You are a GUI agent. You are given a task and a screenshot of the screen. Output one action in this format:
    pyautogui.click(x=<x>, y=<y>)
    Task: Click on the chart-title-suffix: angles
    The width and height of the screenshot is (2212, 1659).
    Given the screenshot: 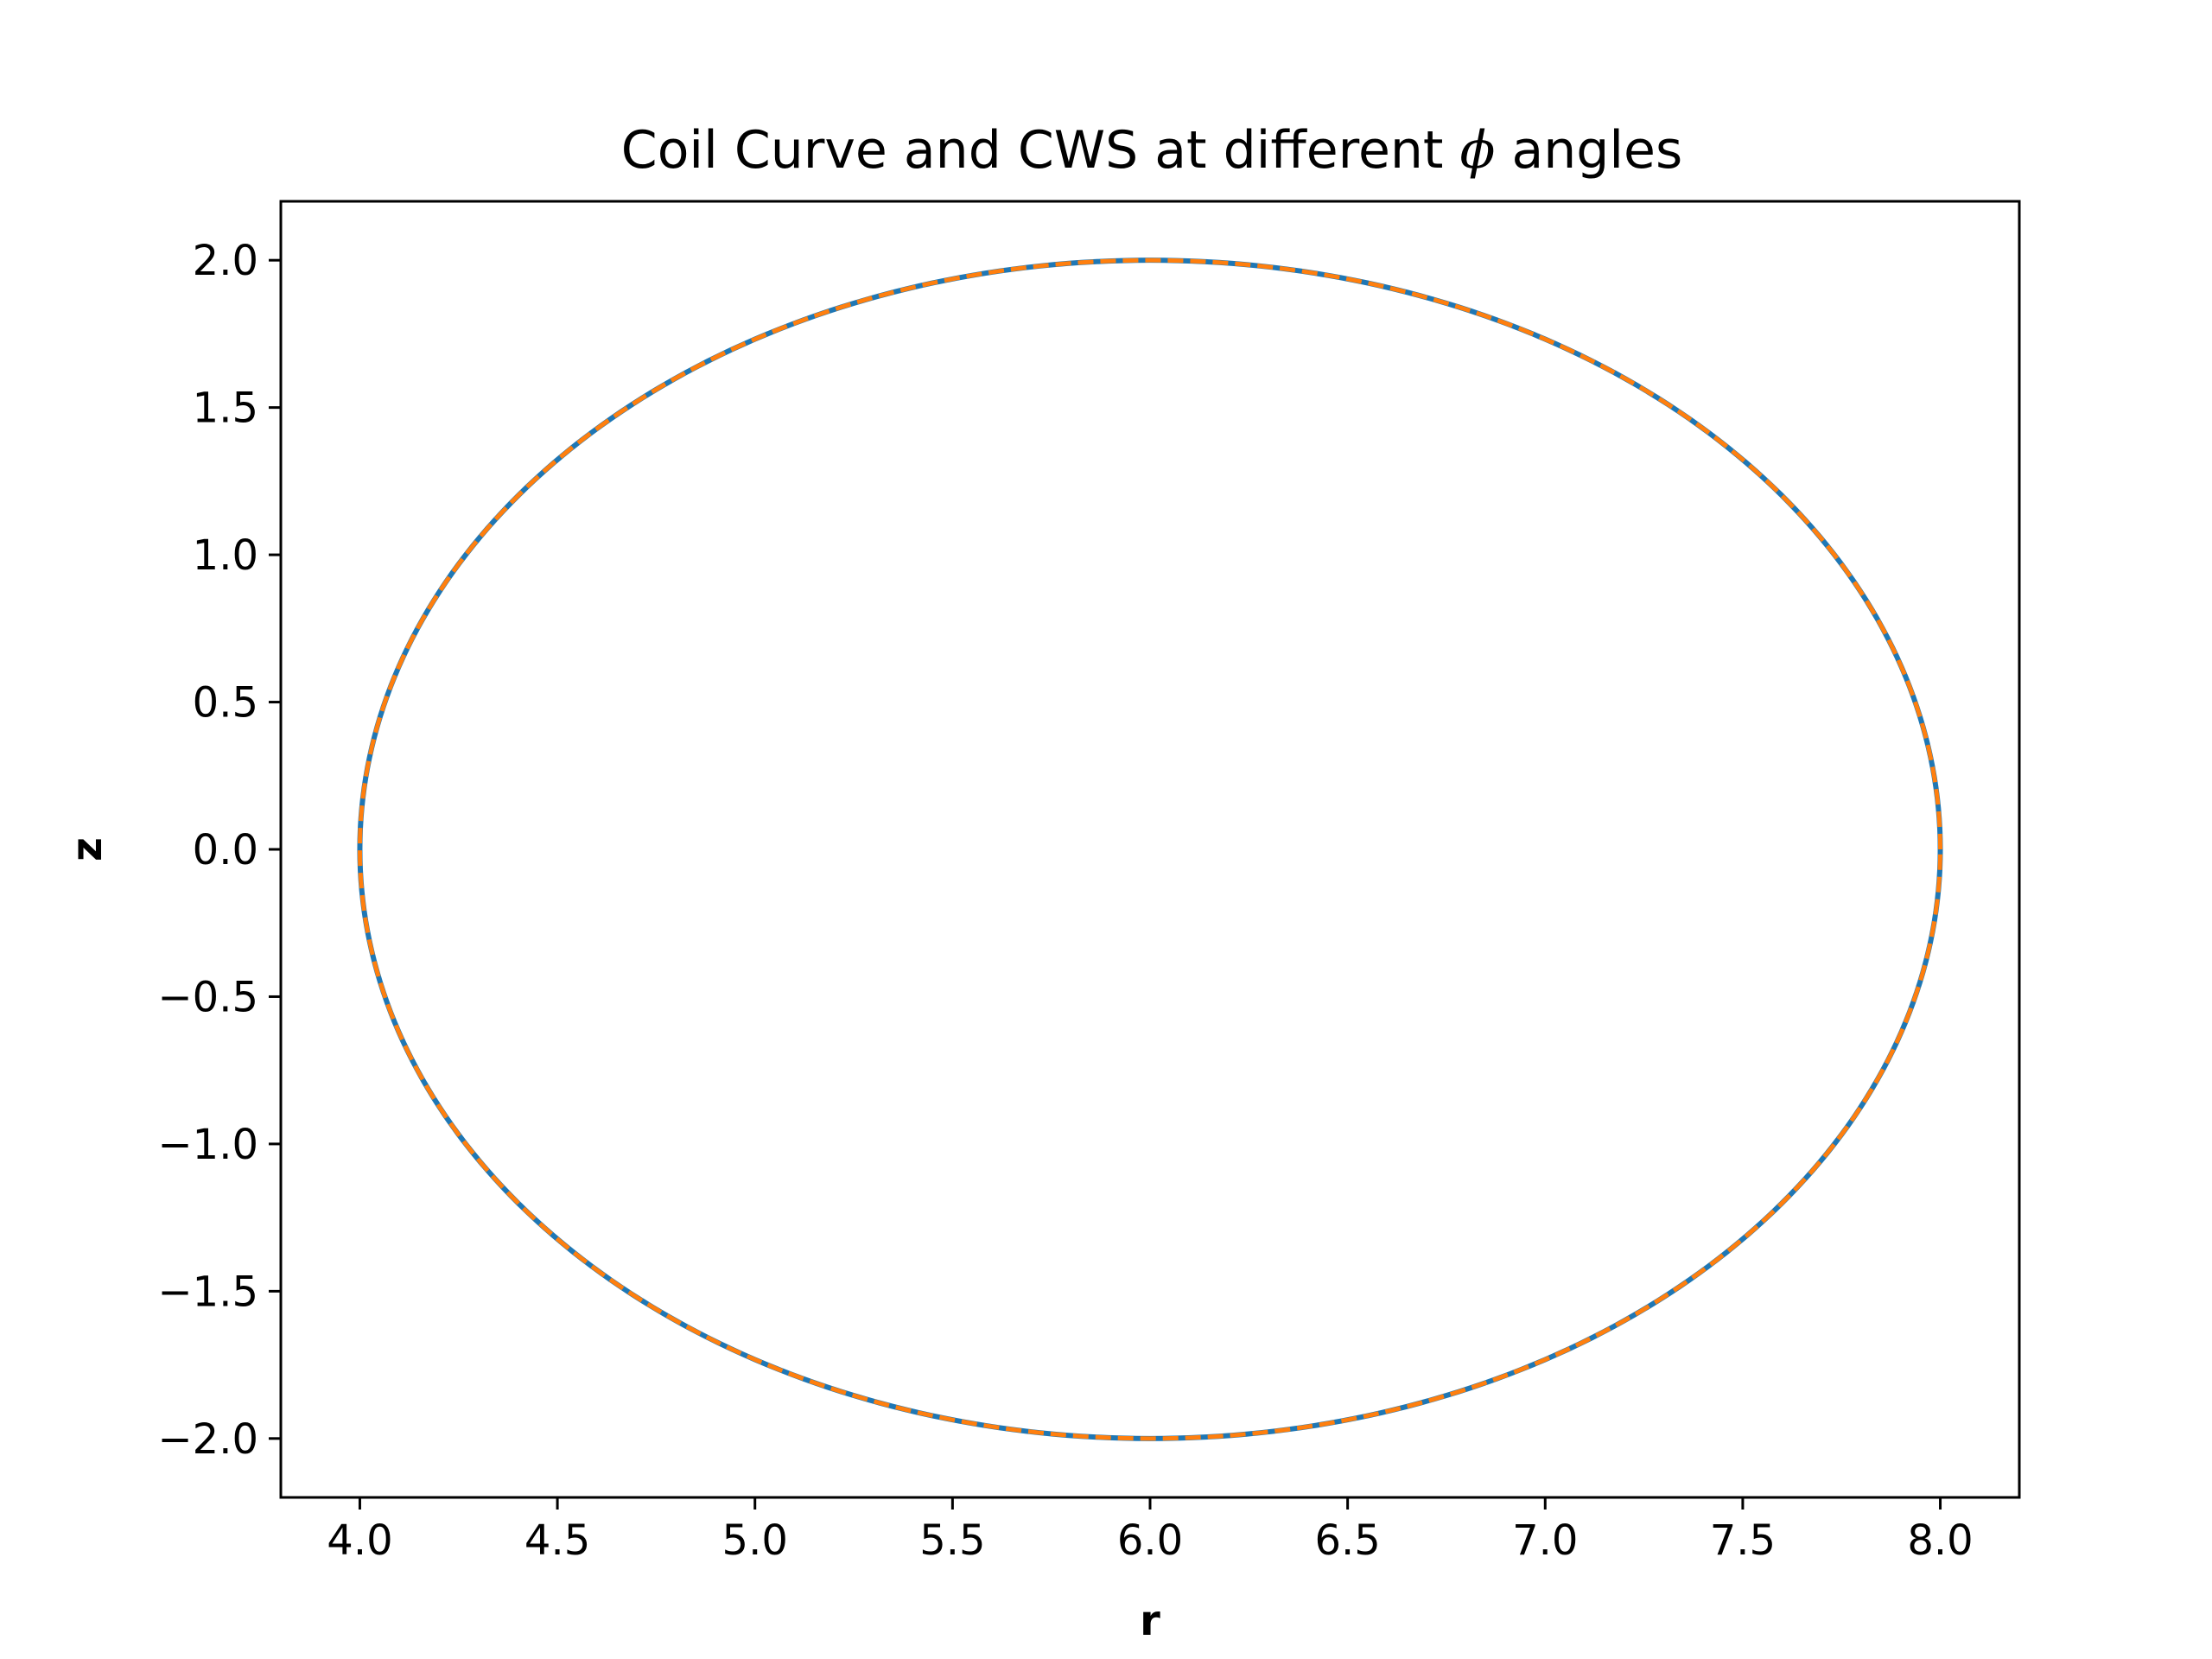 What is the action you would take?
    pyautogui.click(x=1588, y=150)
    